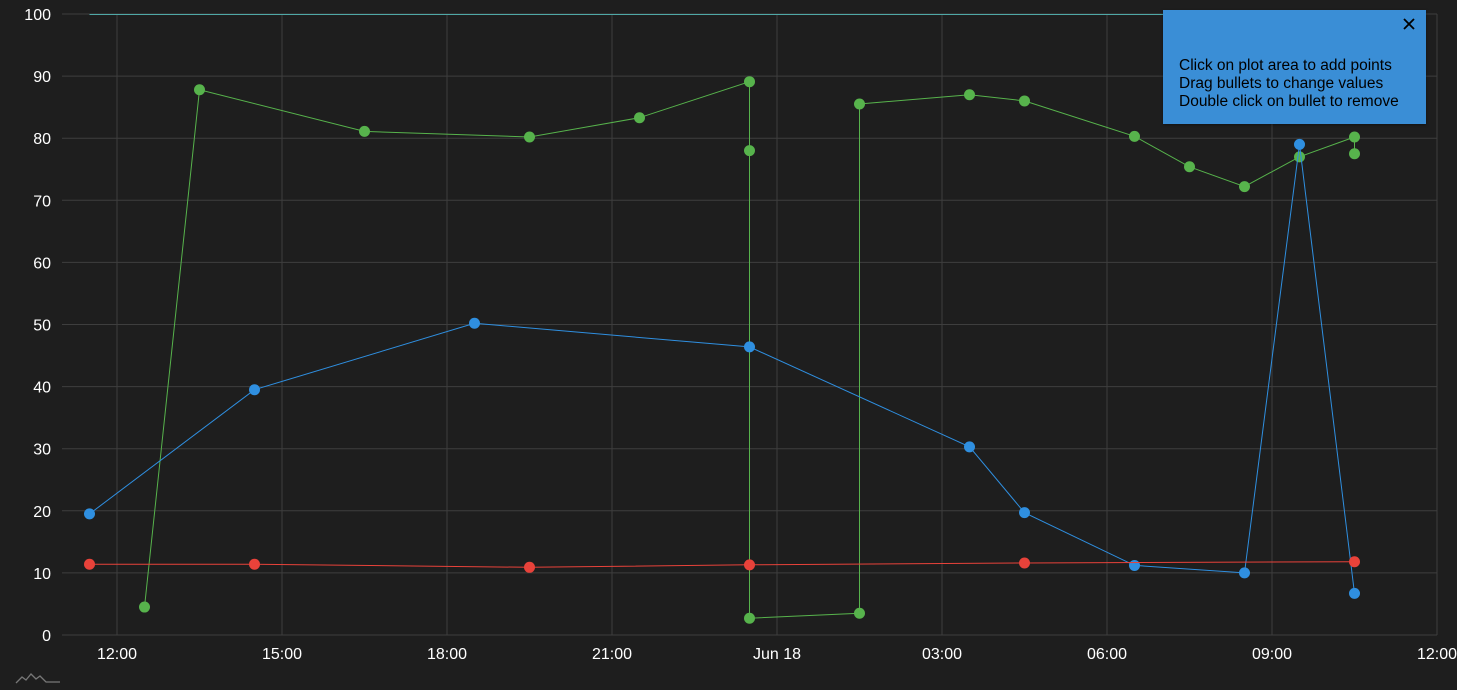 The width and height of the screenshot is (1457, 690). Describe the element at coordinates (777, 654) in the screenshot. I see `x-tick-label: Jun 18` at that location.